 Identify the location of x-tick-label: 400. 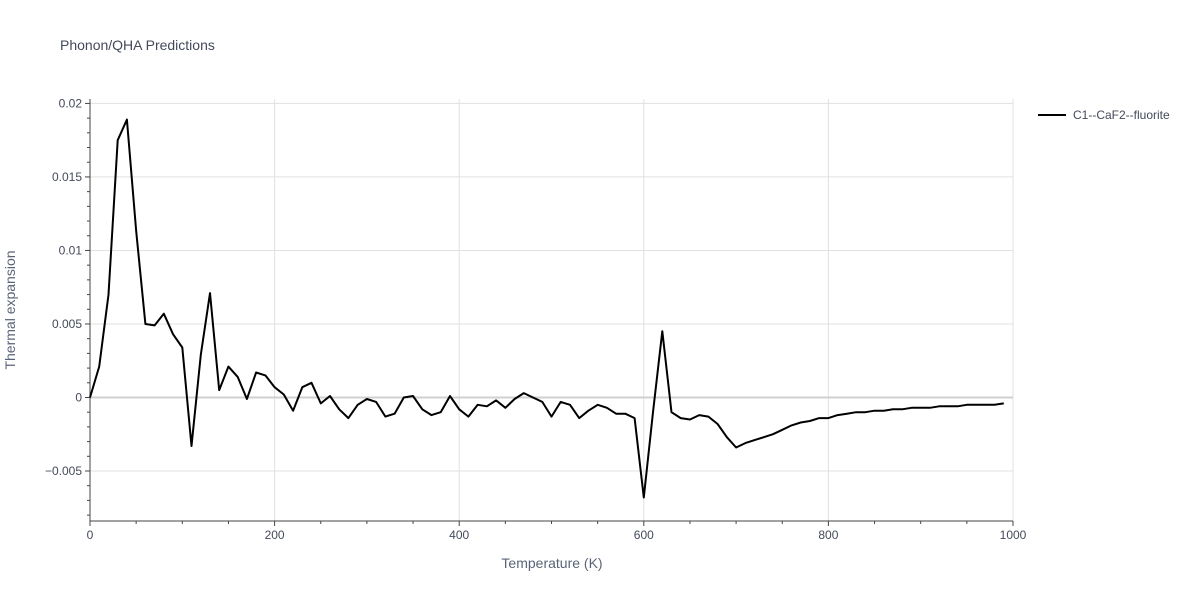
(459, 535).